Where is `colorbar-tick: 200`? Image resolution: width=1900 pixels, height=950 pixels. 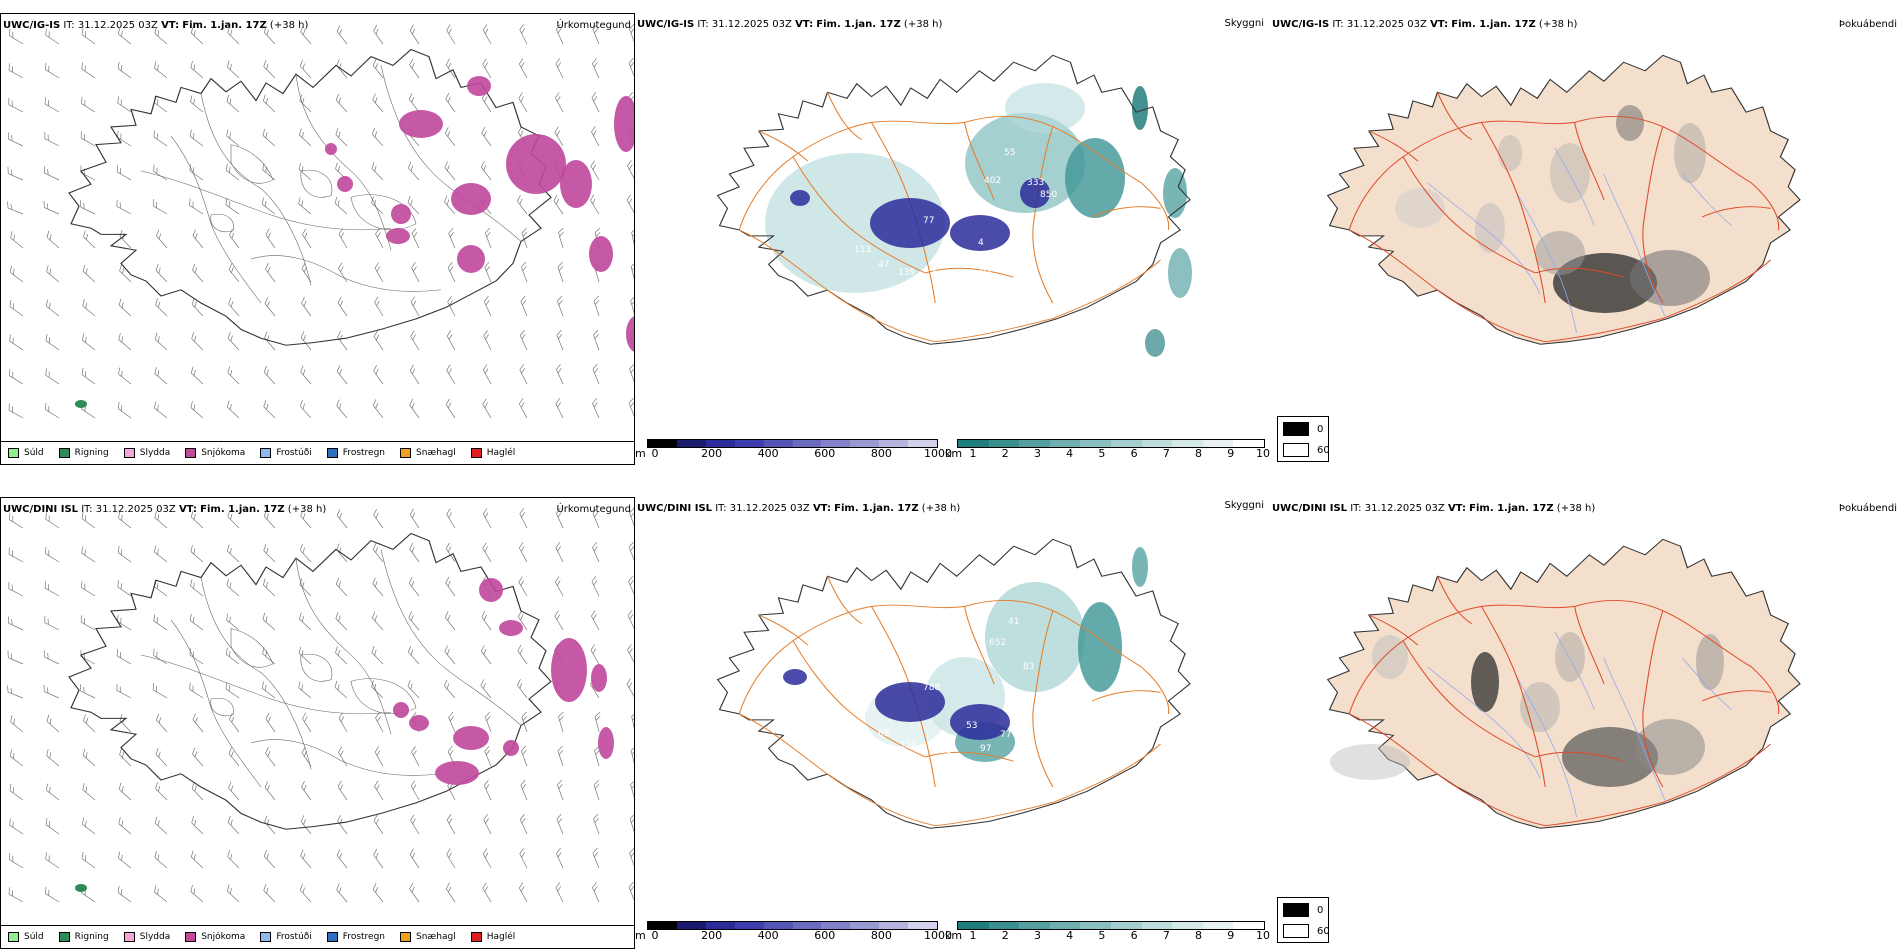
colorbar-tick: 200 is located at coordinates (712, 453).